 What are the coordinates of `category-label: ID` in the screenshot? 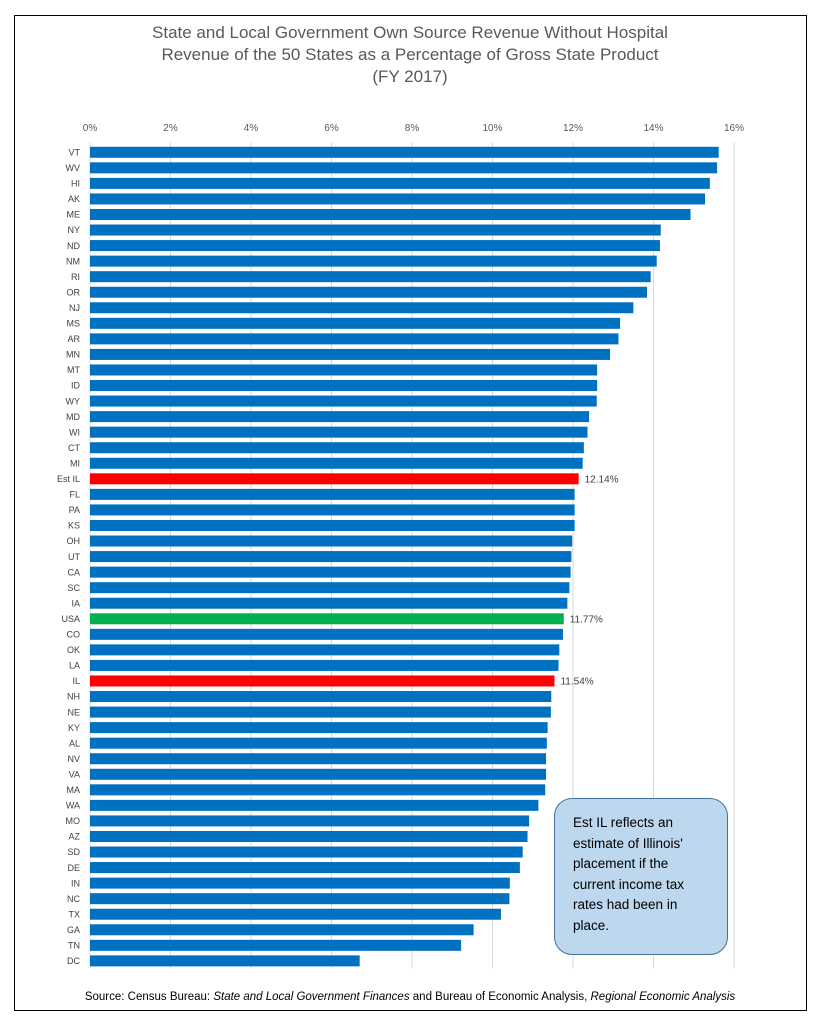 It's located at (76, 386).